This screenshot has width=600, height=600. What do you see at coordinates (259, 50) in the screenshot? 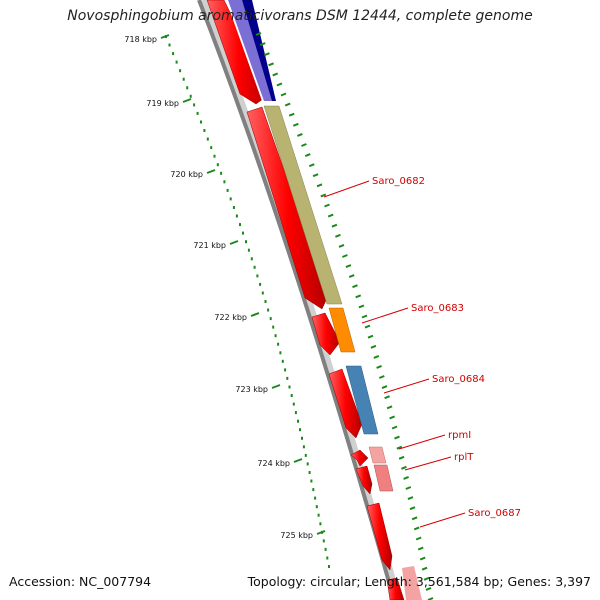
I see `gene-band-navy` at bounding box center [259, 50].